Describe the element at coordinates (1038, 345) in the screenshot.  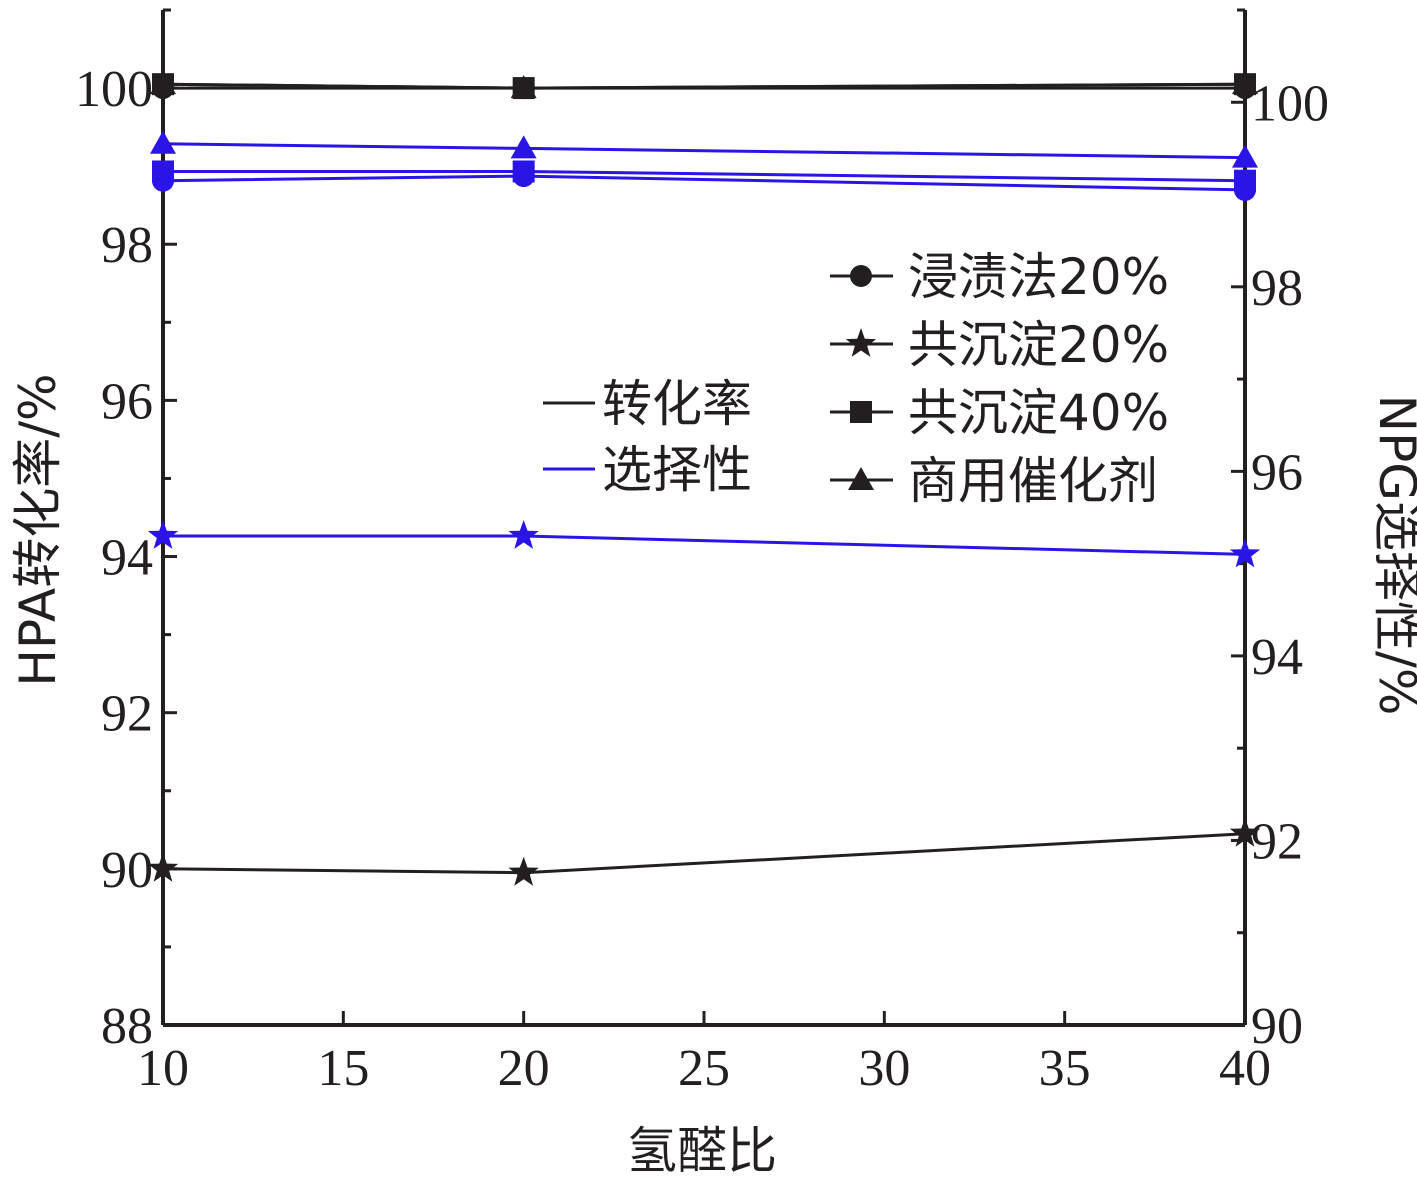
I see `legend-catalyst-label: 共沉淀20%` at that location.